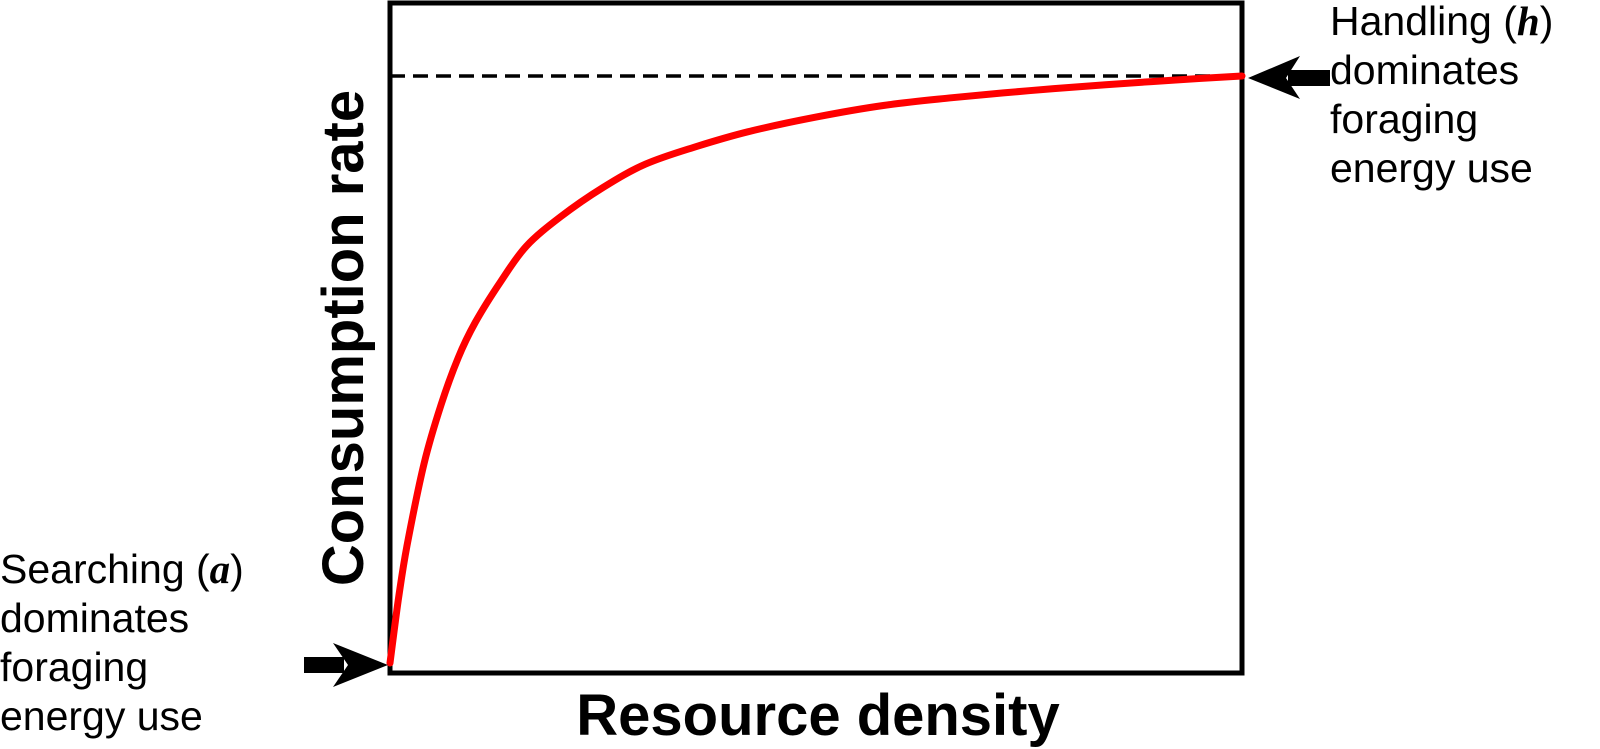 The height and width of the screenshot is (749, 1600). I want to click on right-arrow-icon, so click(1289, 77).